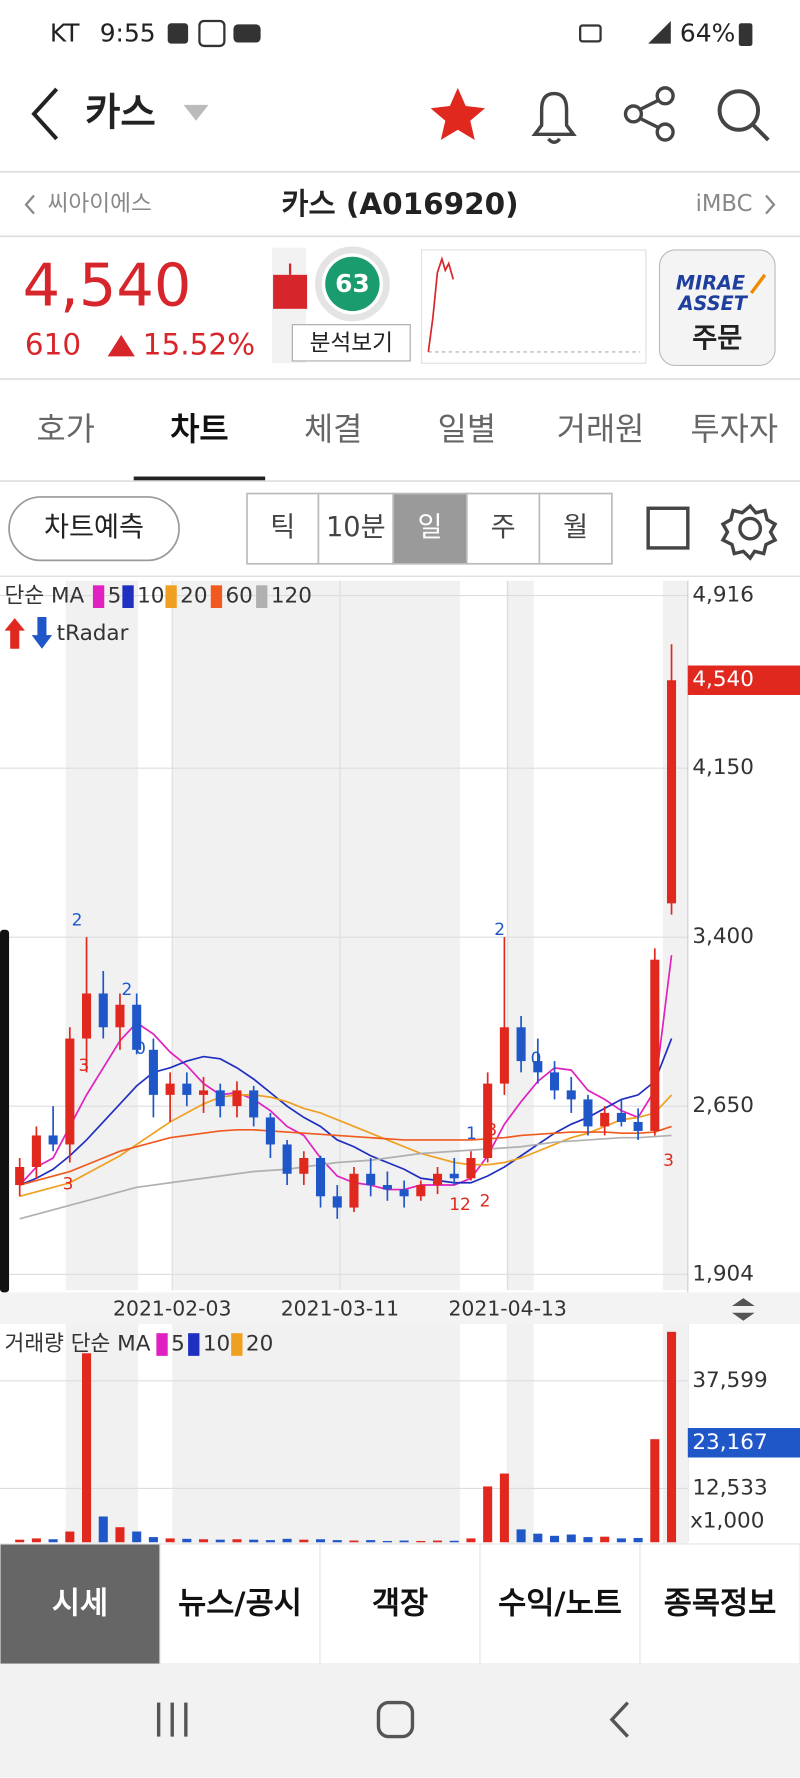 Image resolution: width=800 pixels, height=1778 pixels. Describe the element at coordinates (735, 430) in the screenshot. I see `tab-label: 투자자` at that location.